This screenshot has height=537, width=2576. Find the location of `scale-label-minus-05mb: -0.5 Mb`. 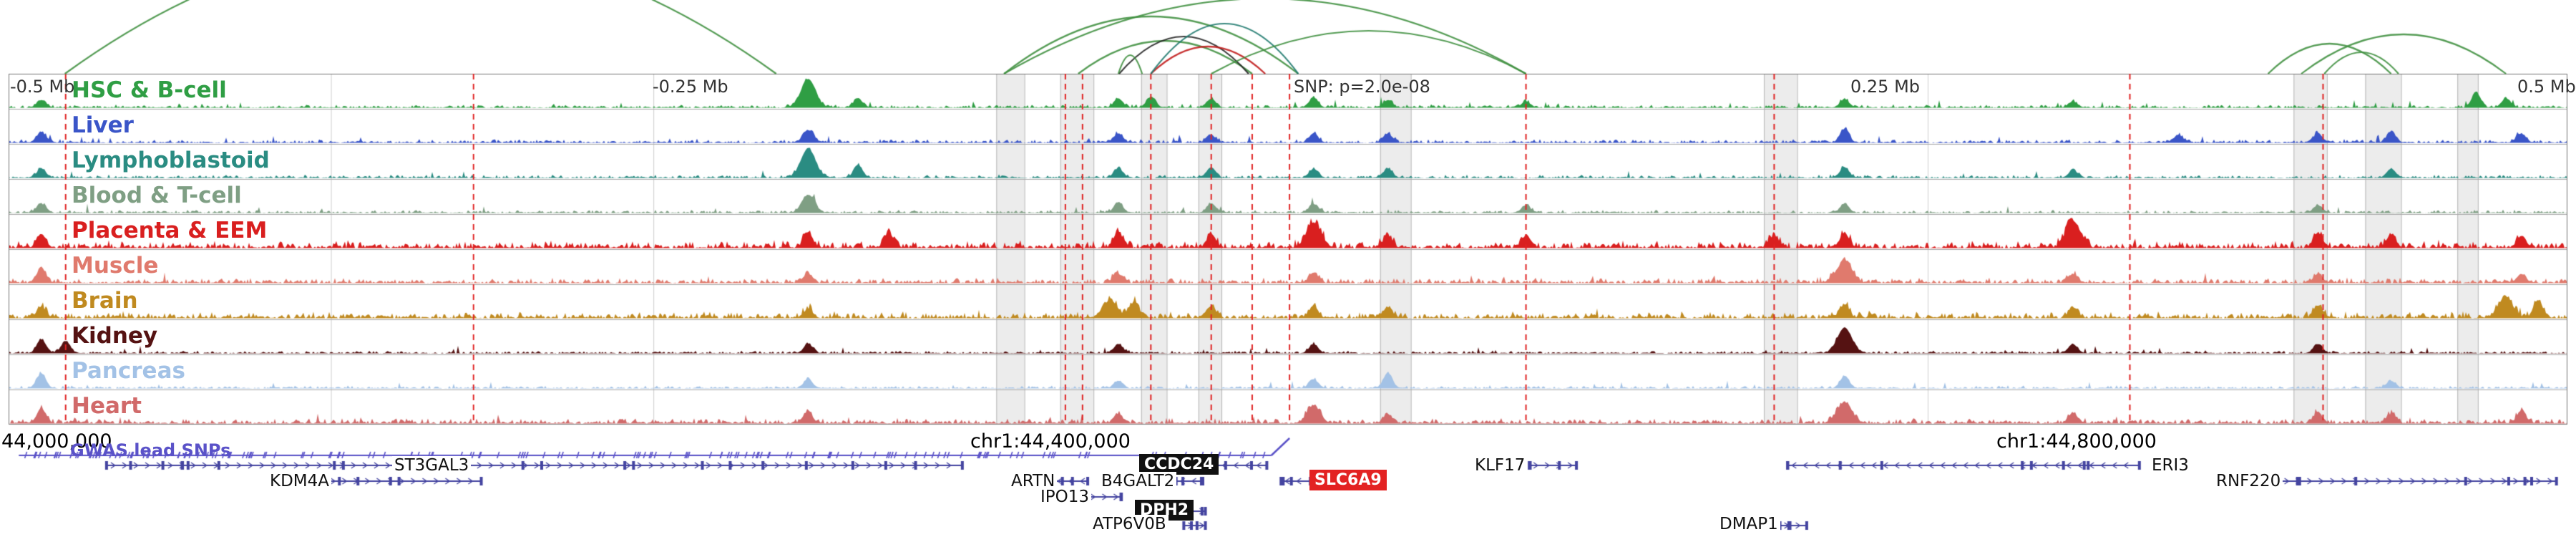

scale-label-minus-05mb: -0.5 Mb is located at coordinates (42, 87).